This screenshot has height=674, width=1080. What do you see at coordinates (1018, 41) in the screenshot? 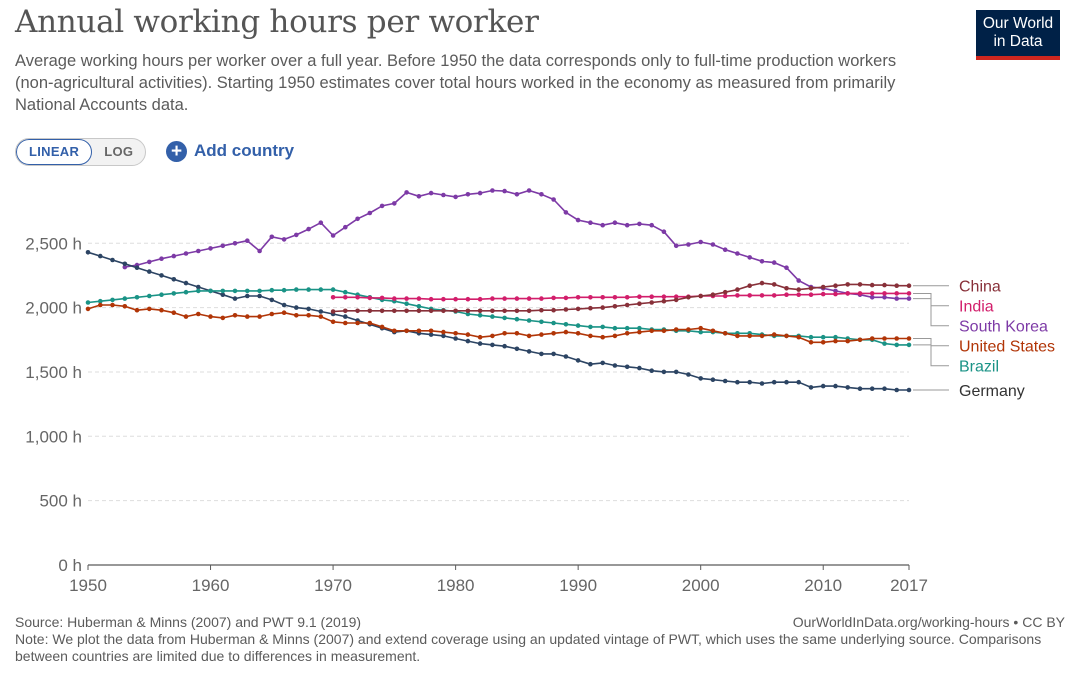
I see `logo-line-2: in Data` at bounding box center [1018, 41].